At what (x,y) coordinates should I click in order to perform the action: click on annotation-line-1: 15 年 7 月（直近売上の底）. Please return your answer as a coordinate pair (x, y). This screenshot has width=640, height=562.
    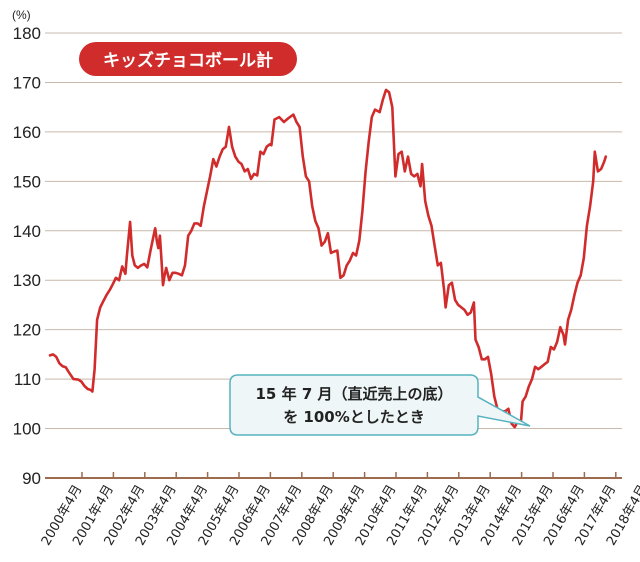
    Looking at the image, I should click on (354, 394).